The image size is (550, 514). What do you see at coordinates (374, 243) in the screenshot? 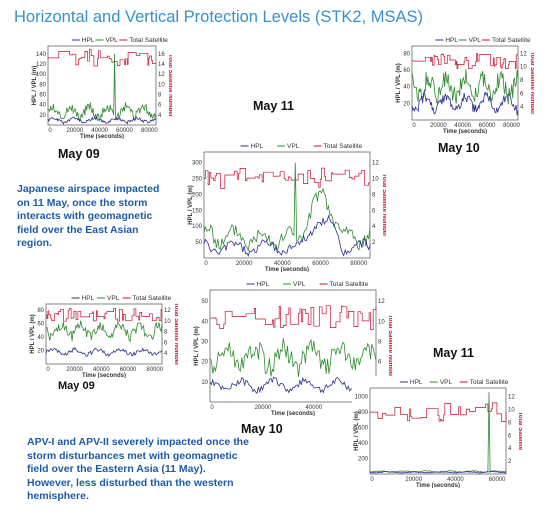
I see `y2-tick-label: 2` at bounding box center [374, 243].